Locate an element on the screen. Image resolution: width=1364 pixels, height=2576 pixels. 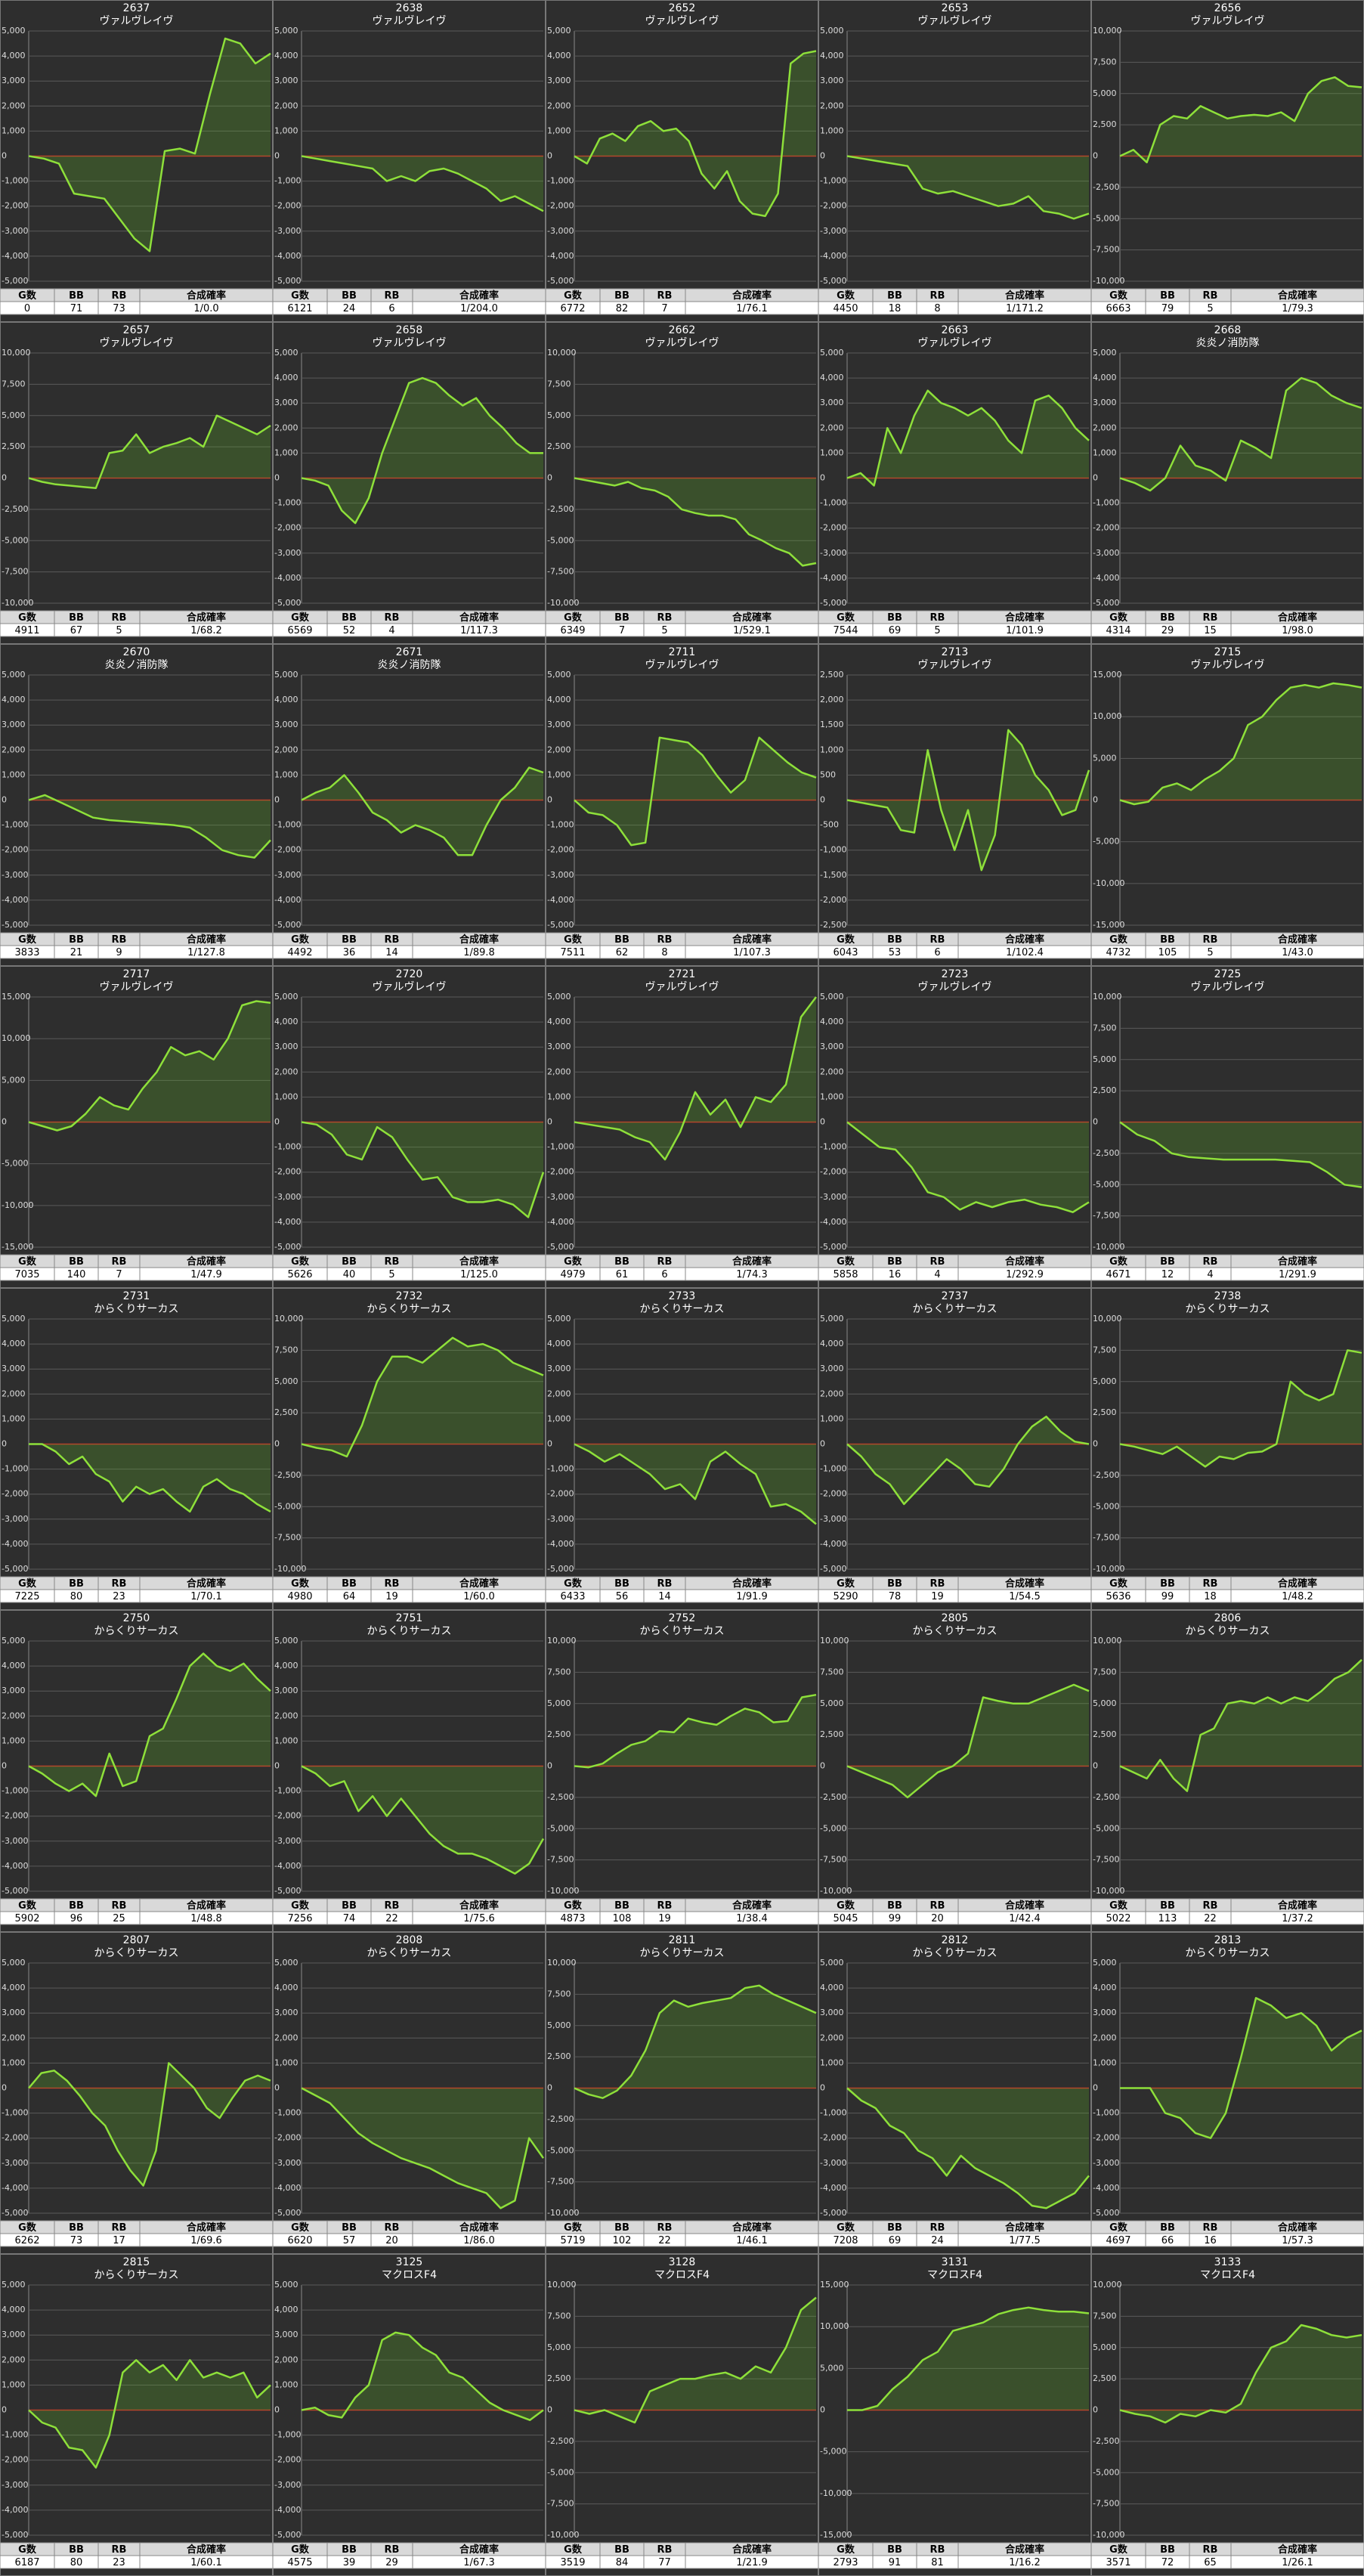
y-tick-label: 3,000 is located at coordinates (286, 1690).